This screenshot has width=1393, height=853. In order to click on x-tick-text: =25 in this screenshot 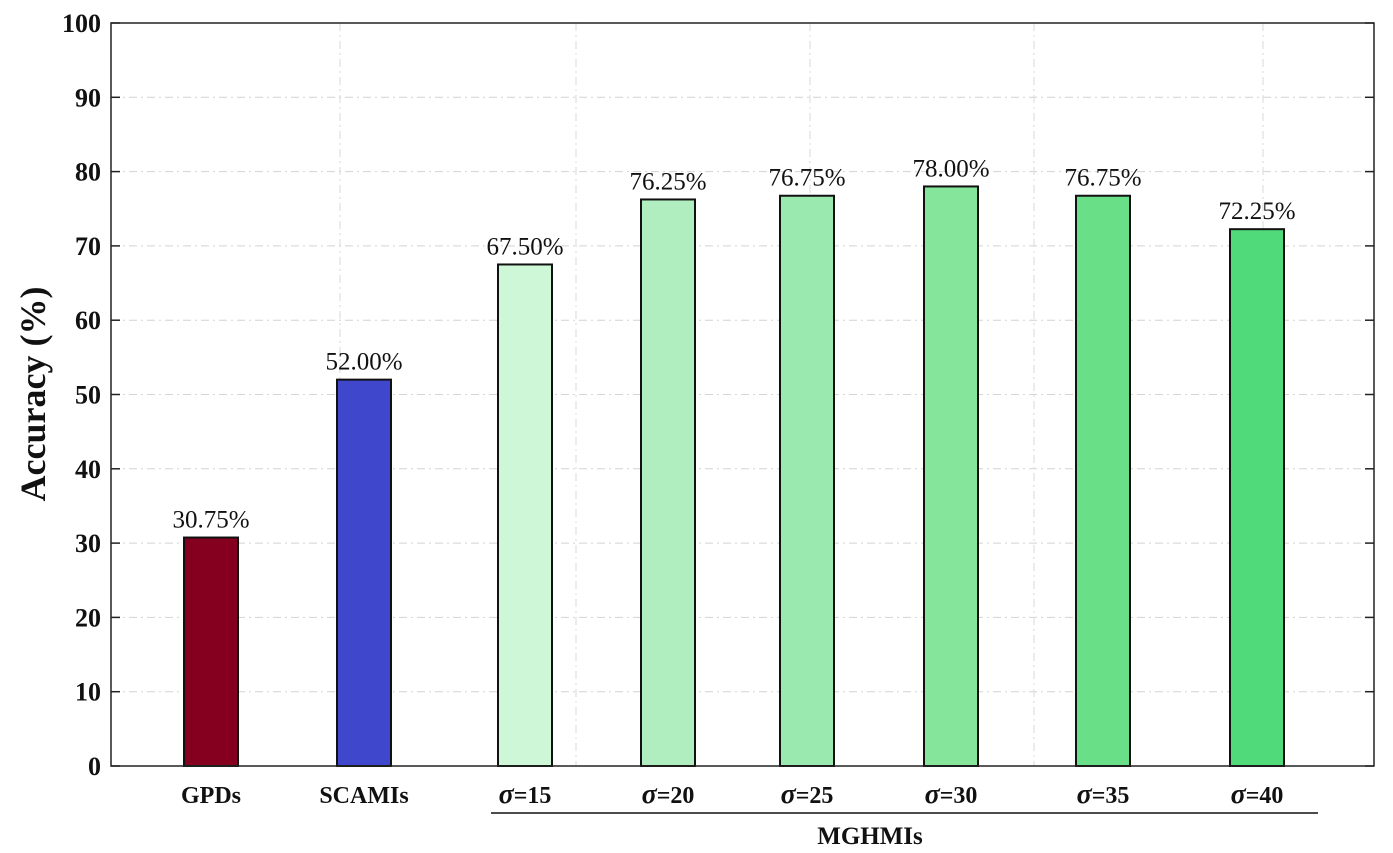, I will do `click(815, 796)`.